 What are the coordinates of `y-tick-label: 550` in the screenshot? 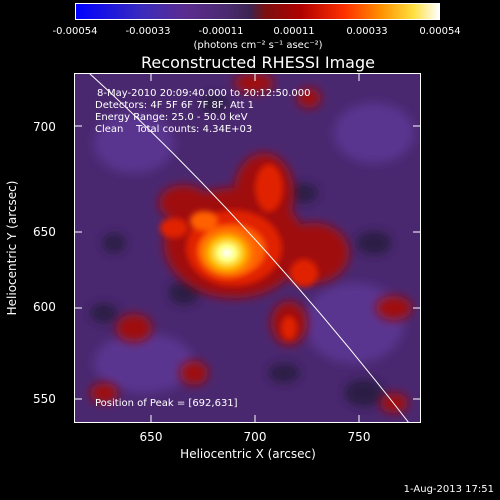 It's located at (44, 399).